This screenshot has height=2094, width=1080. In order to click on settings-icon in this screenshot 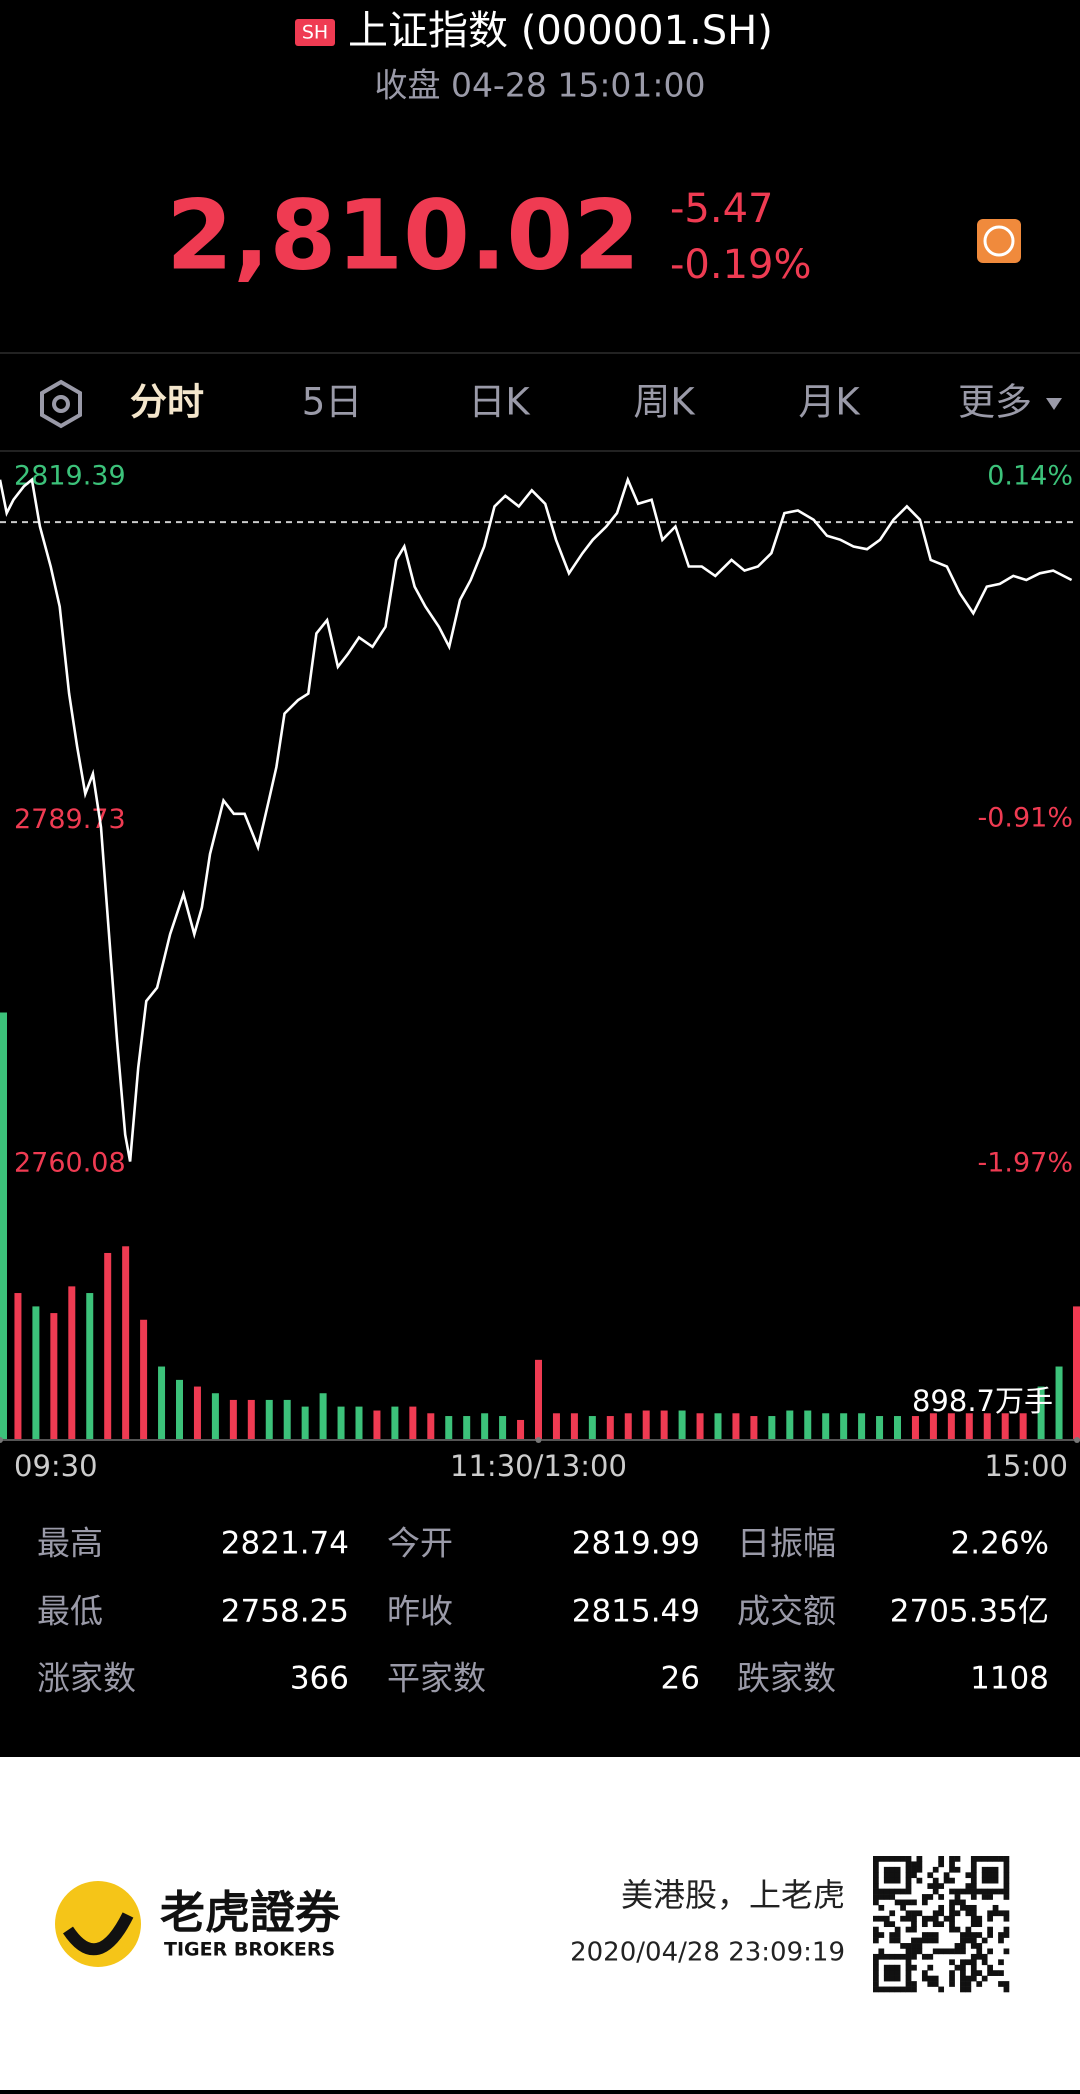, I will do `click(61, 404)`.